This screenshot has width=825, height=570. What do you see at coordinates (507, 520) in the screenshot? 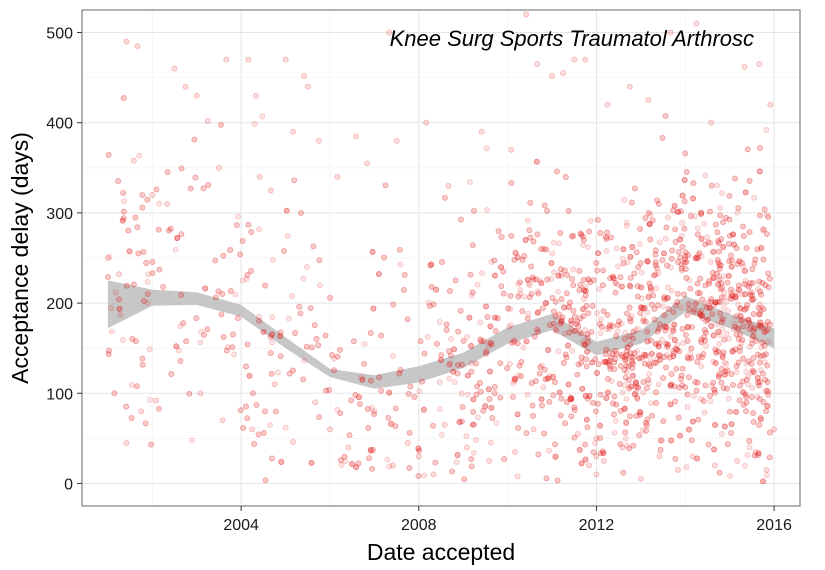
I see `x-axis: 2004 2008 2012 2016` at bounding box center [507, 520].